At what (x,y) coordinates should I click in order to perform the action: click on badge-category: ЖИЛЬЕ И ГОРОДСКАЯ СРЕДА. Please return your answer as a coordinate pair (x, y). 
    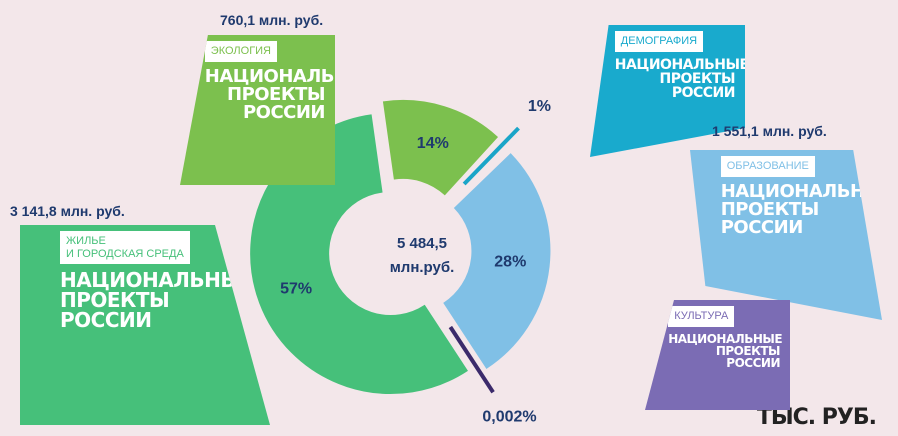
    Looking at the image, I should click on (125, 248).